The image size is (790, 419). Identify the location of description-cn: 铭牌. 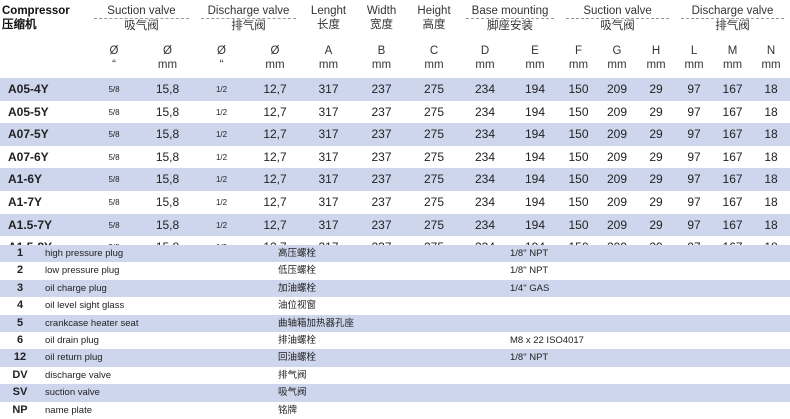
(288, 410).